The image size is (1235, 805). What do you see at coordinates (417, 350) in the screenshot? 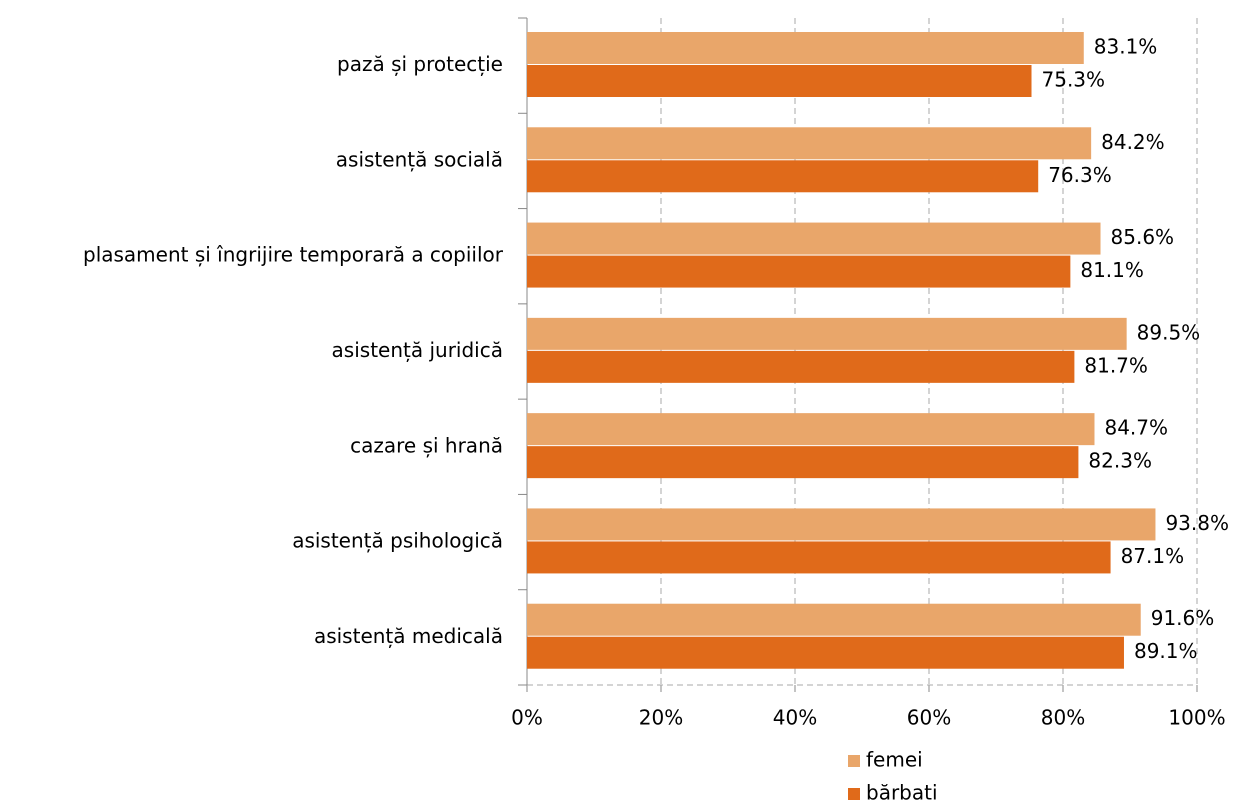
I see `y-tick-label: asistență juridică` at bounding box center [417, 350].